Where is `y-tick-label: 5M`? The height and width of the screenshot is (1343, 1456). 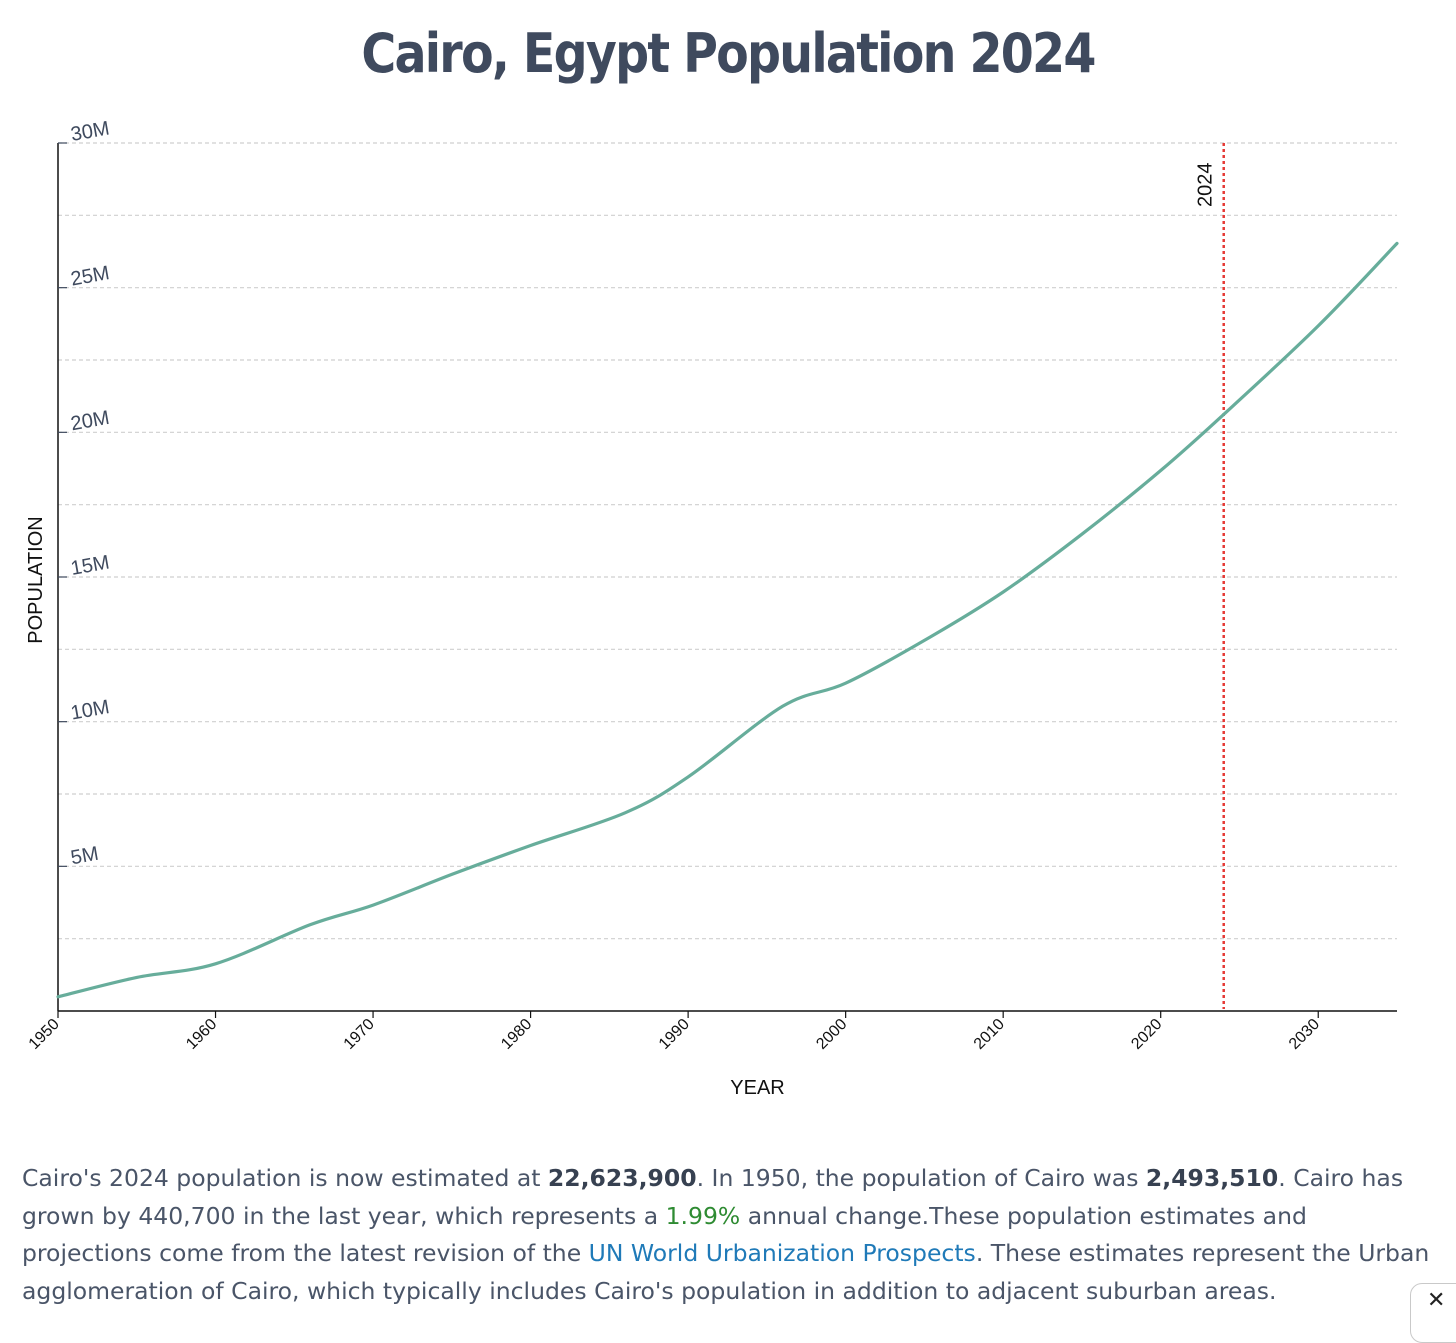
y-tick-label: 5M is located at coordinates (84, 856).